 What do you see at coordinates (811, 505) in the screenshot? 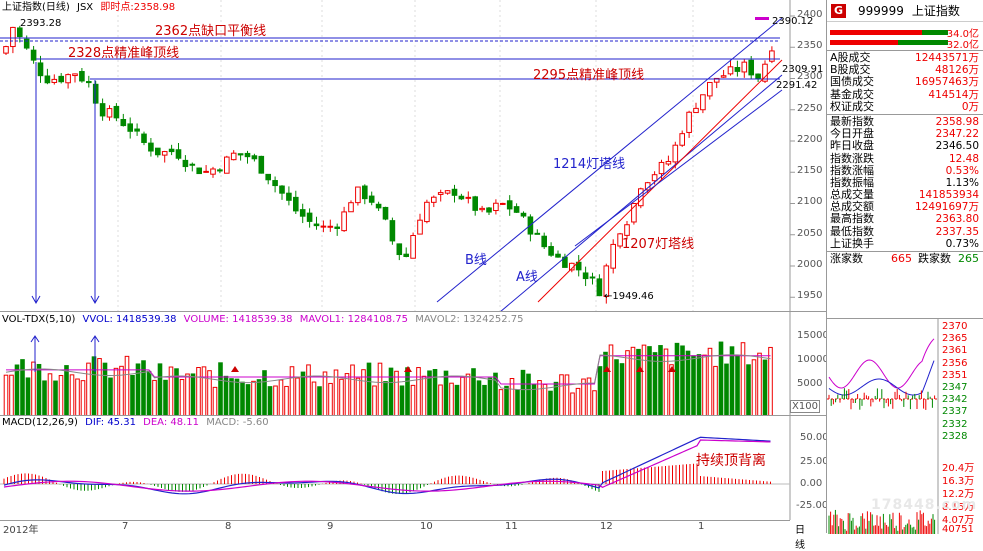
I see `macd-ytick-minus25: -25.00` at bounding box center [811, 505].